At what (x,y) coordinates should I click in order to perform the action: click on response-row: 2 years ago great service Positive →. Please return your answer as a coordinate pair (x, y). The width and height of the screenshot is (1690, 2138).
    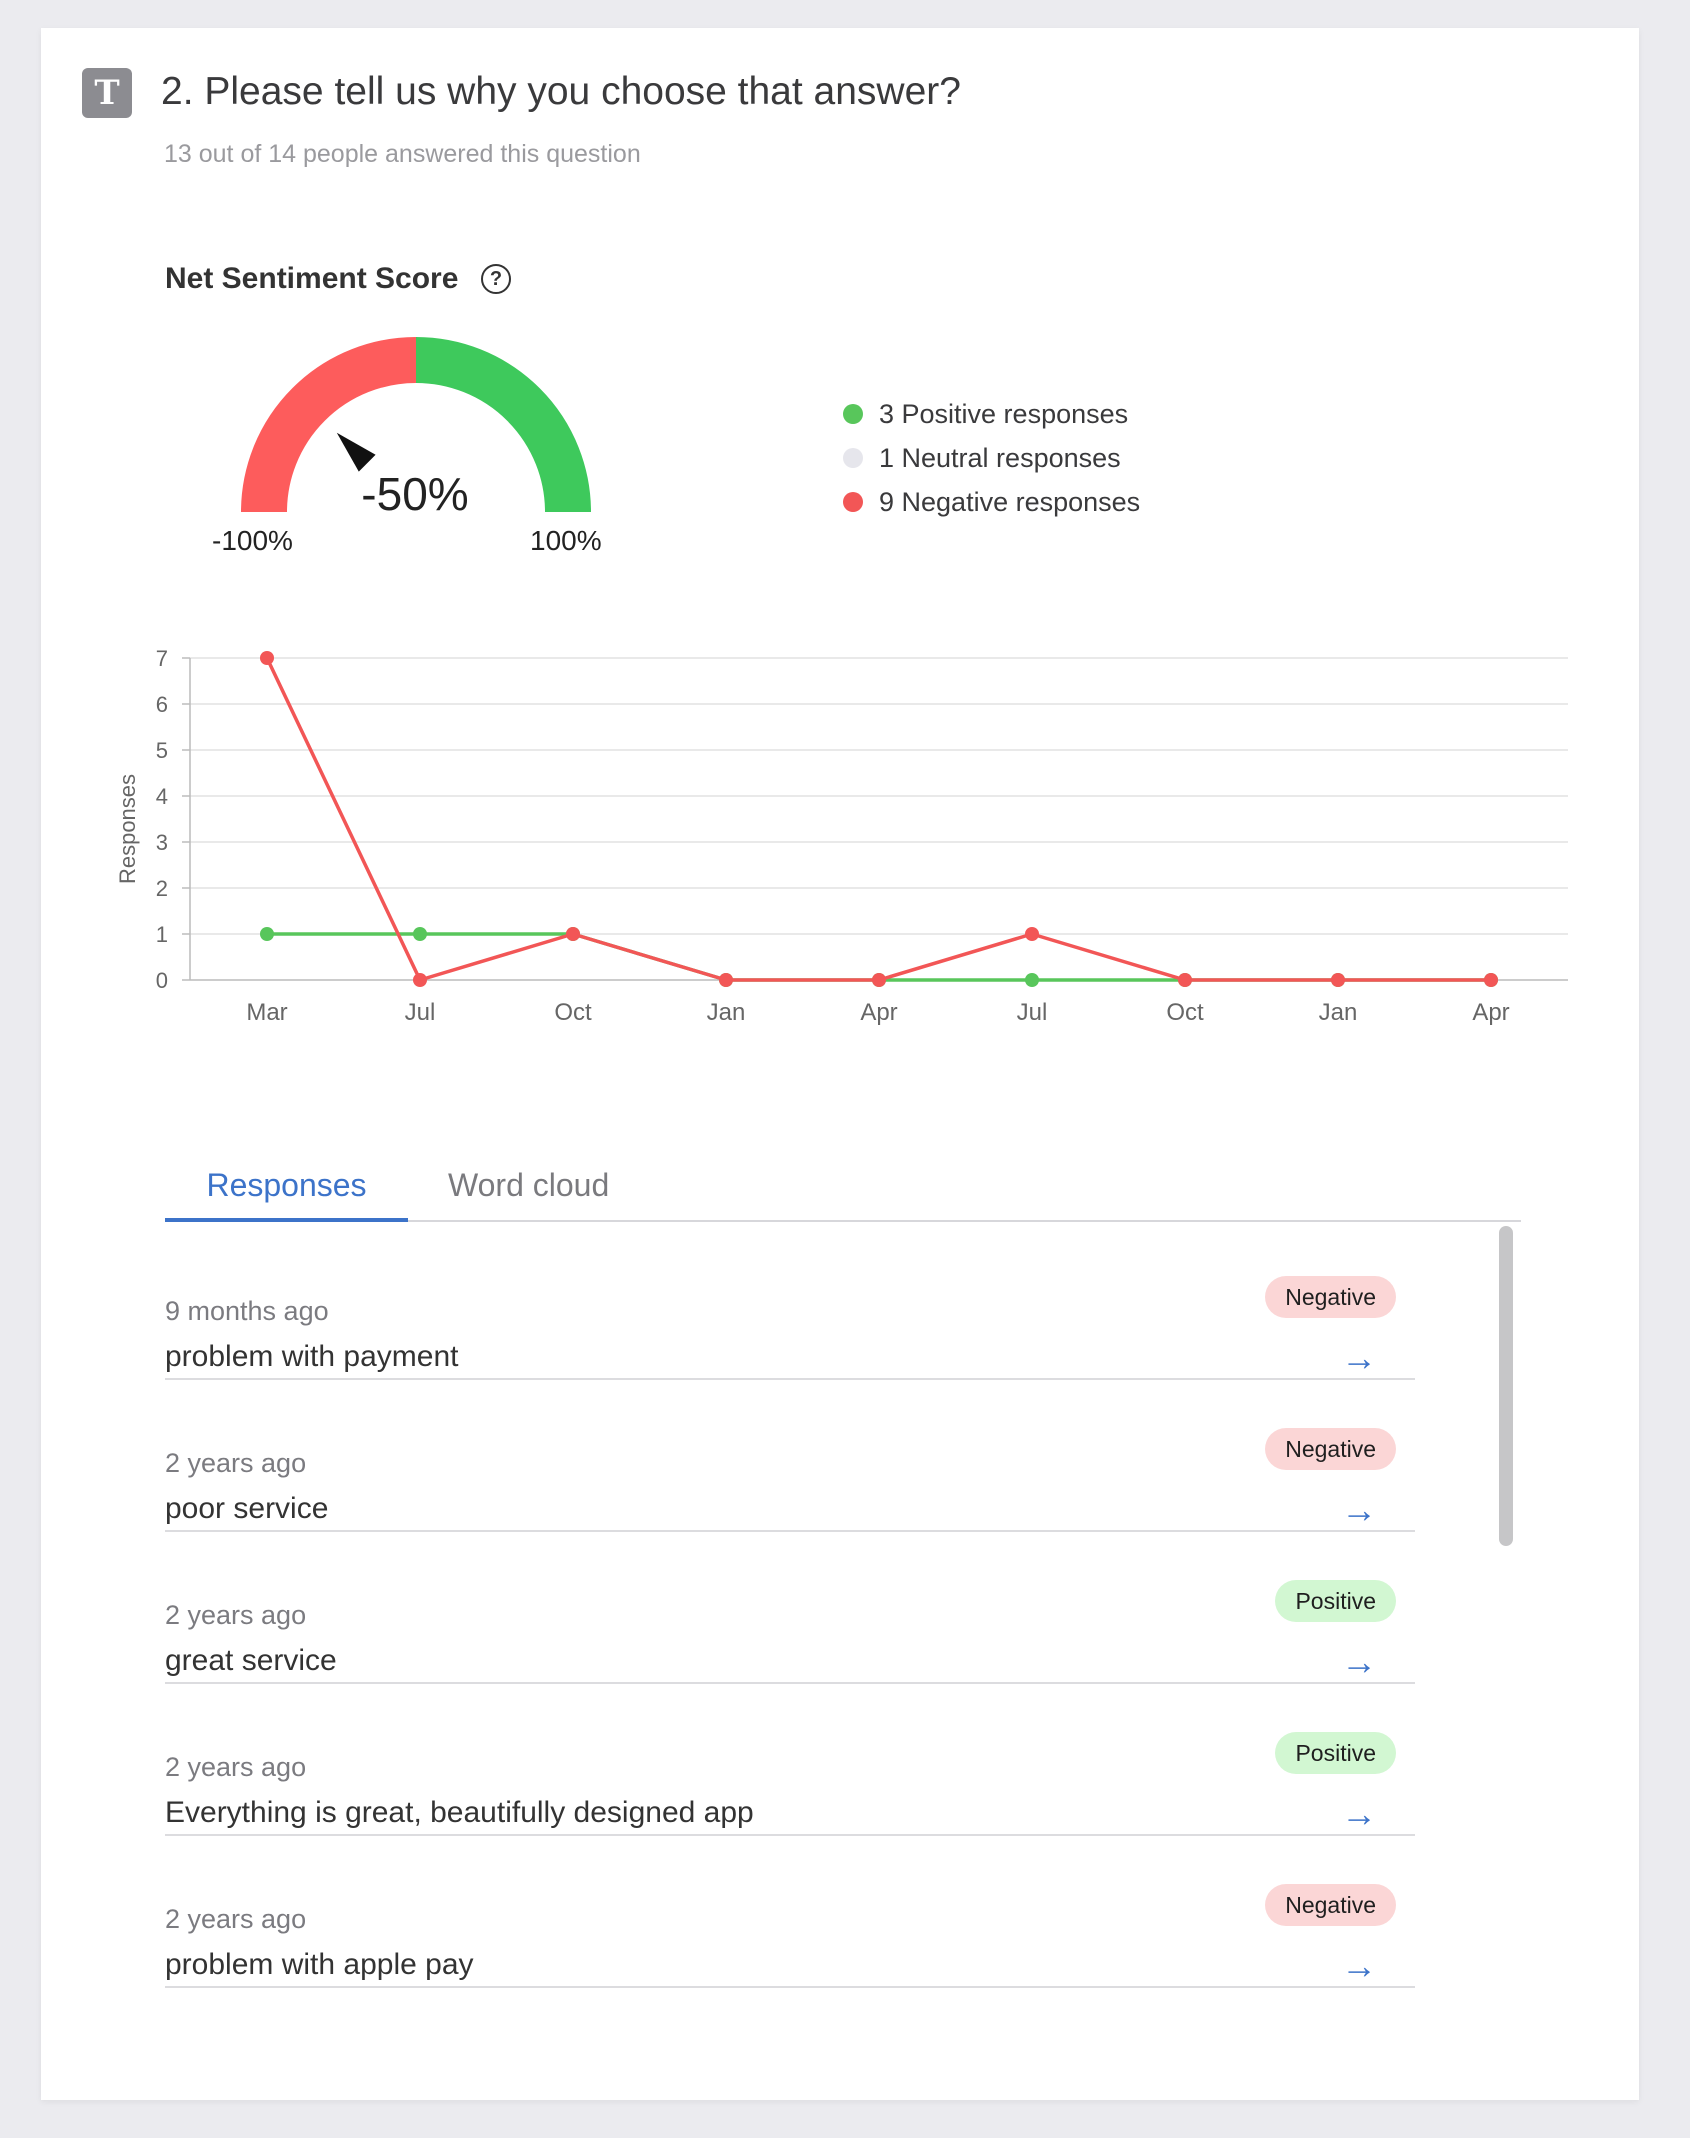
    Looking at the image, I should click on (790, 1608).